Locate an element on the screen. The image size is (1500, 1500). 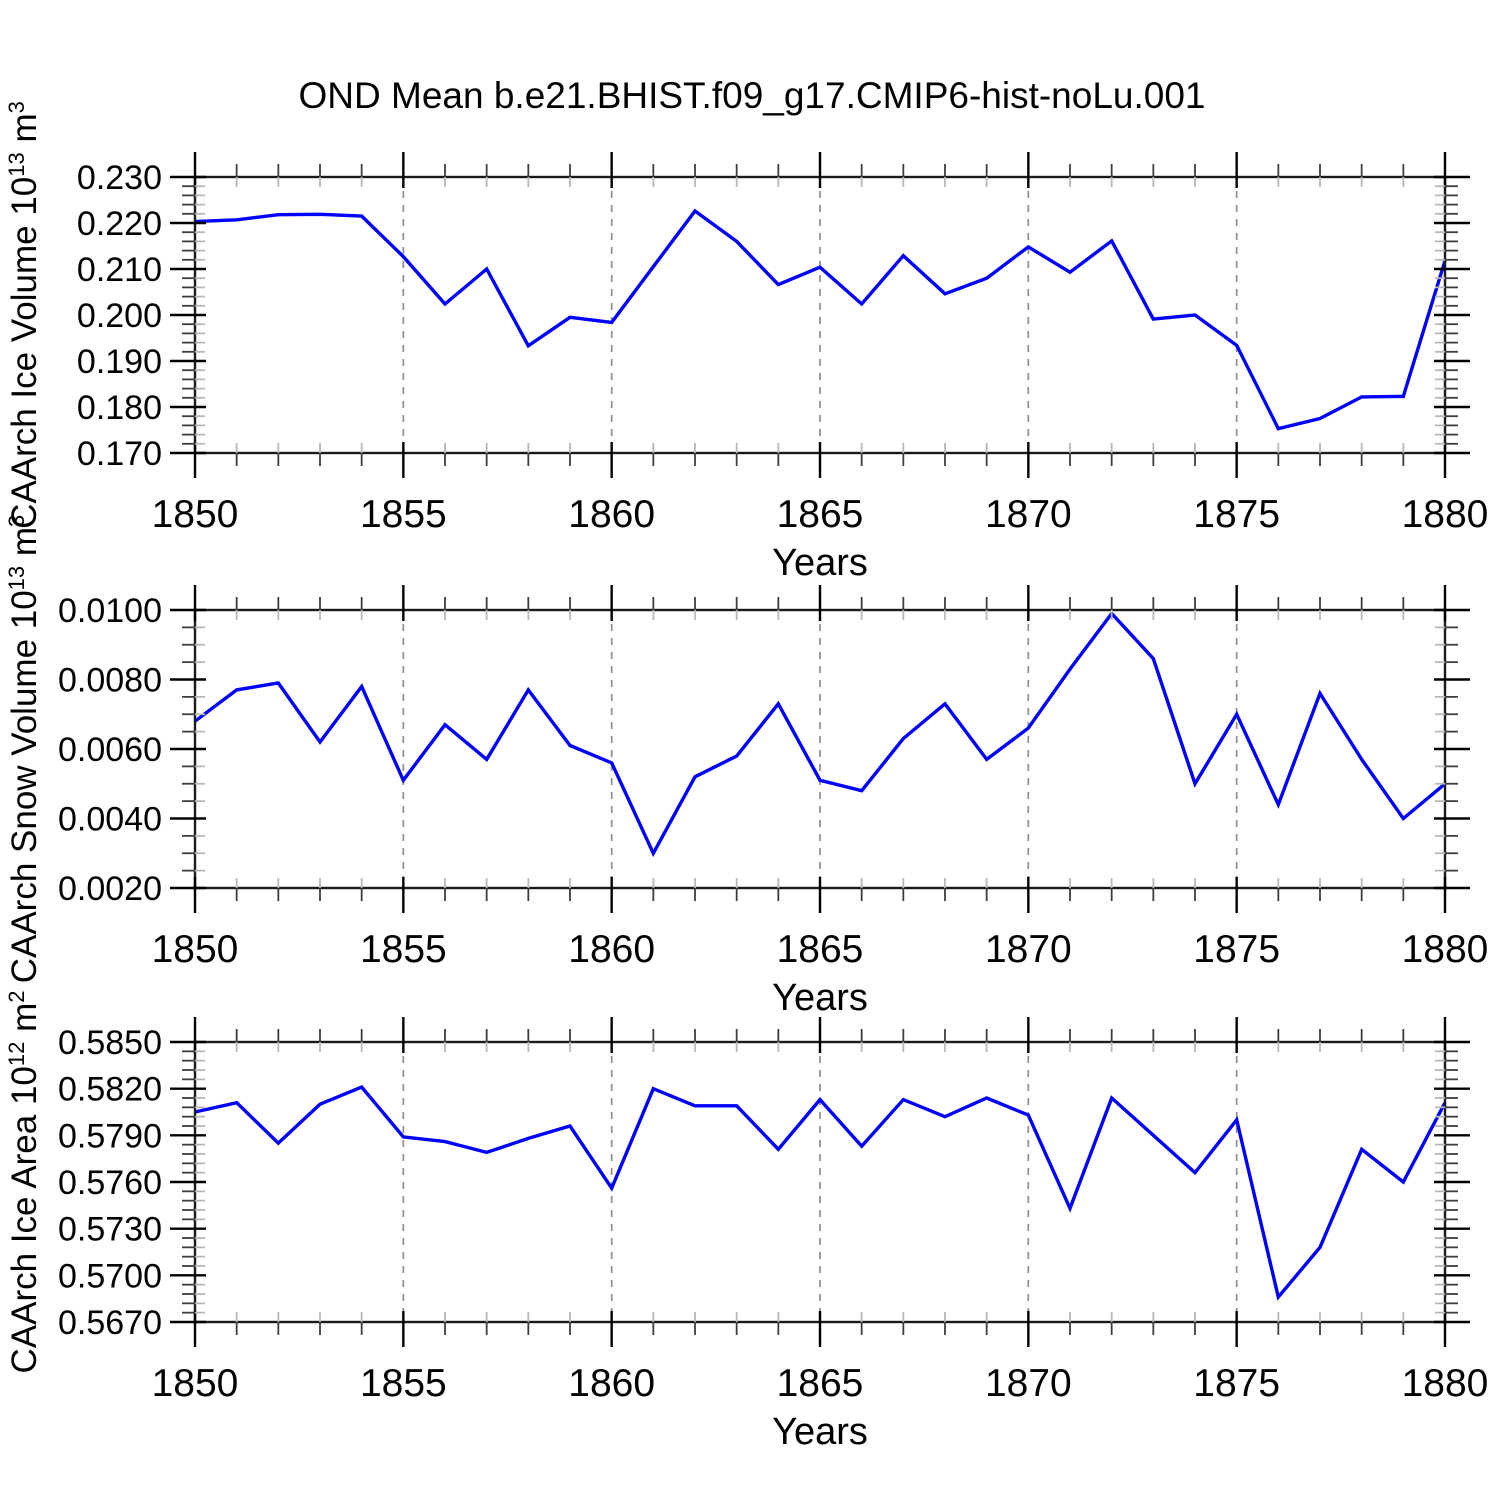
data-line-snow-volume is located at coordinates (820, 734).